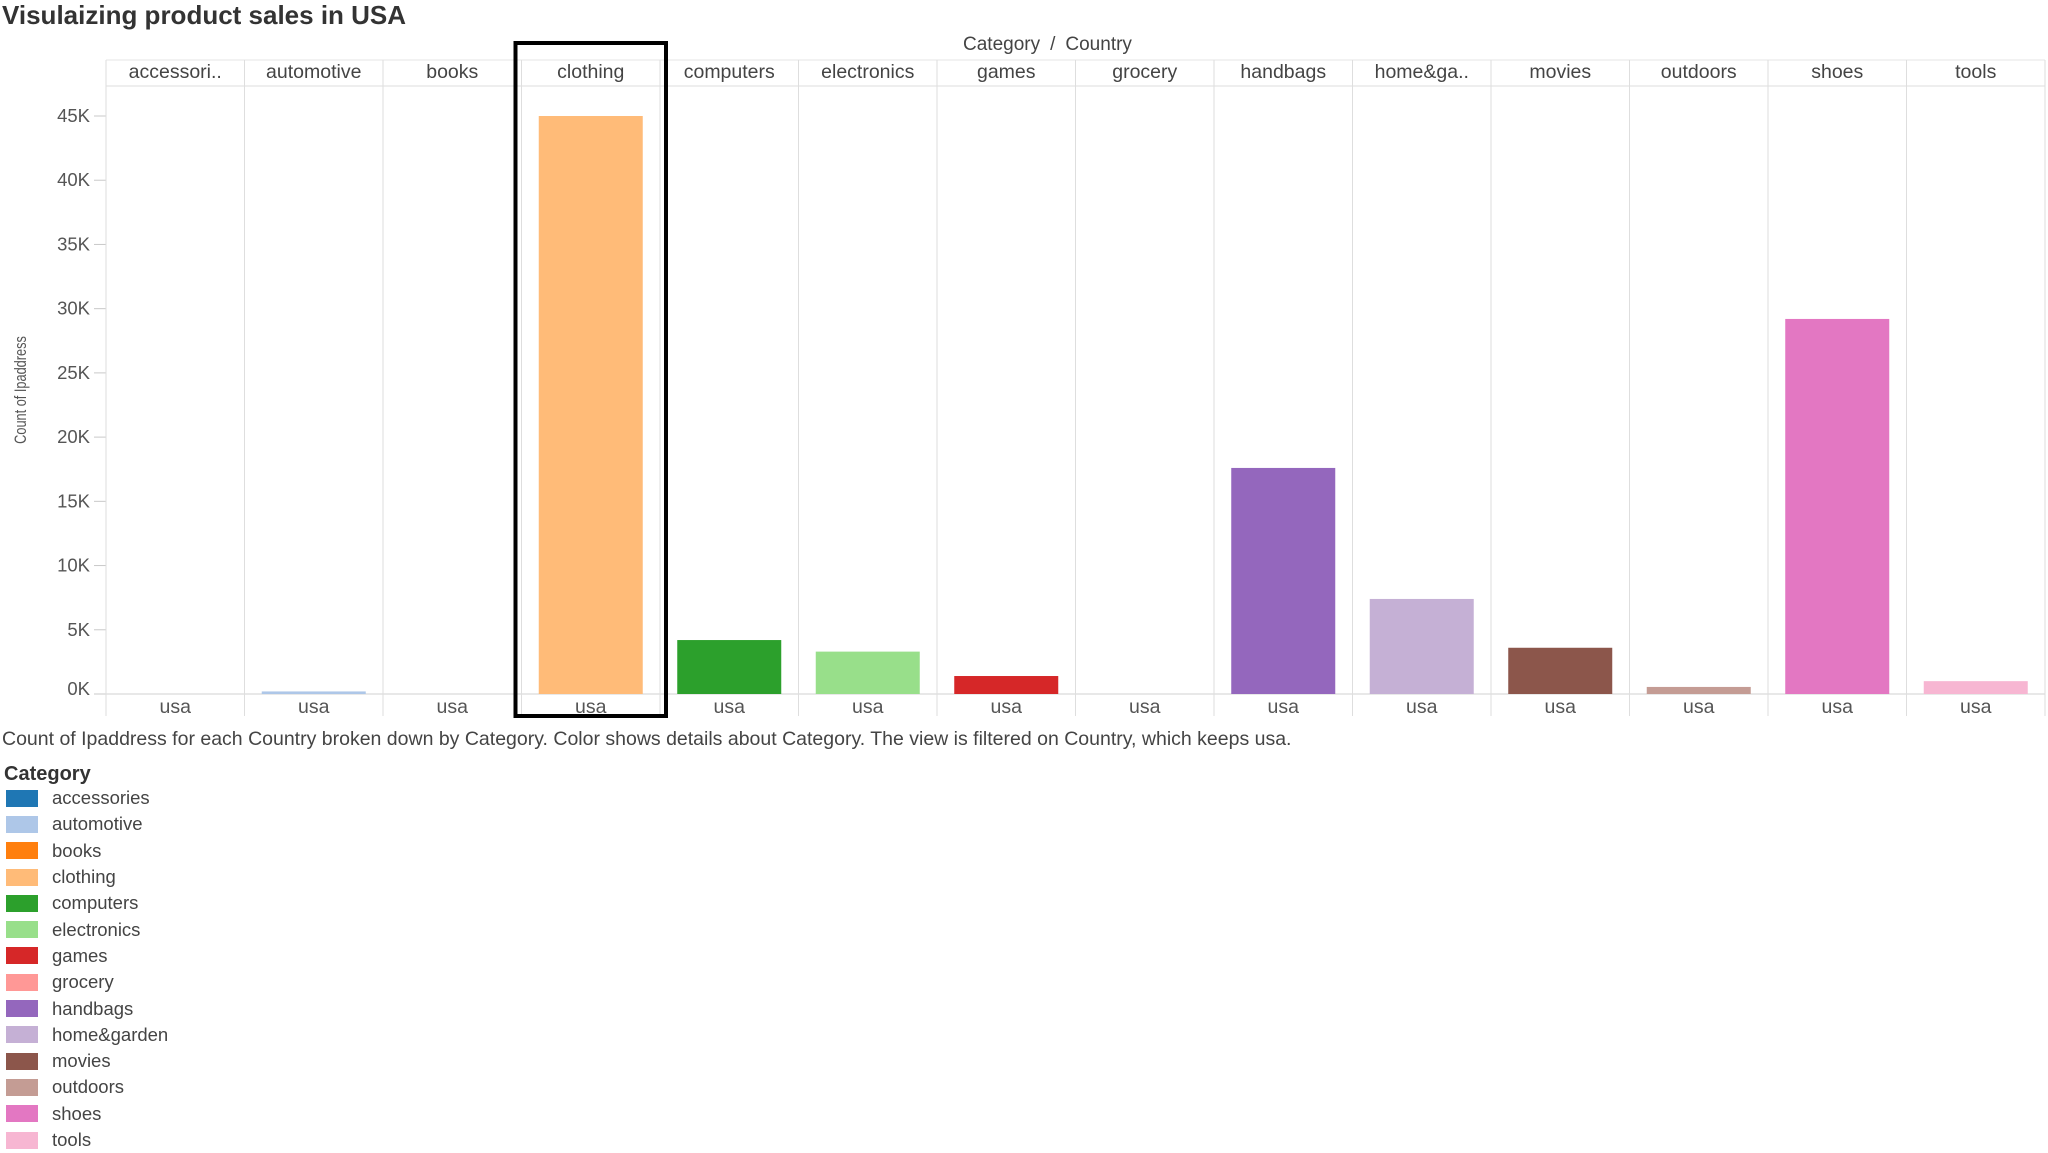  Describe the element at coordinates (95, 903) in the screenshot. I see `legend-label: computers` at that location.